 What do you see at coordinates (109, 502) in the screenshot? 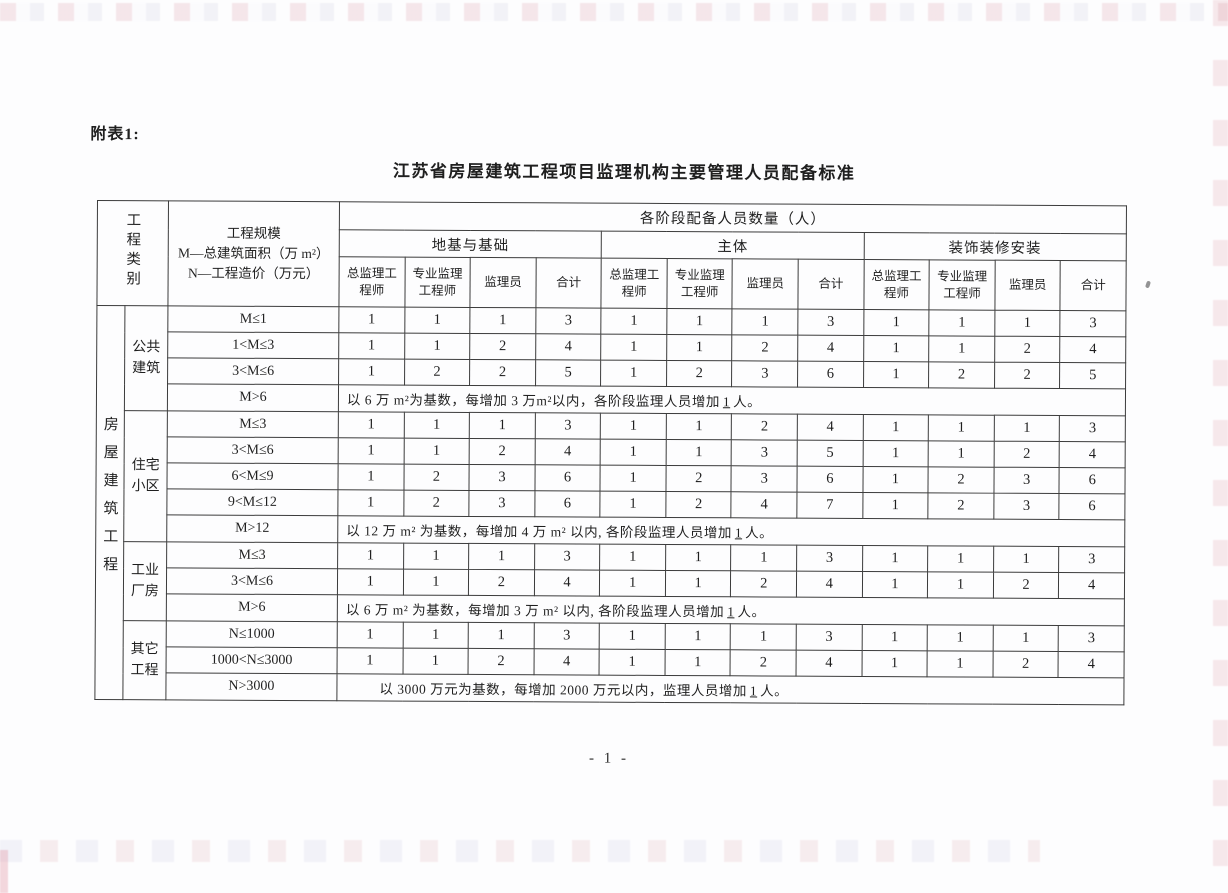
I see `category-cell: 房屋建筑工程` at bounding box center [109, 502].